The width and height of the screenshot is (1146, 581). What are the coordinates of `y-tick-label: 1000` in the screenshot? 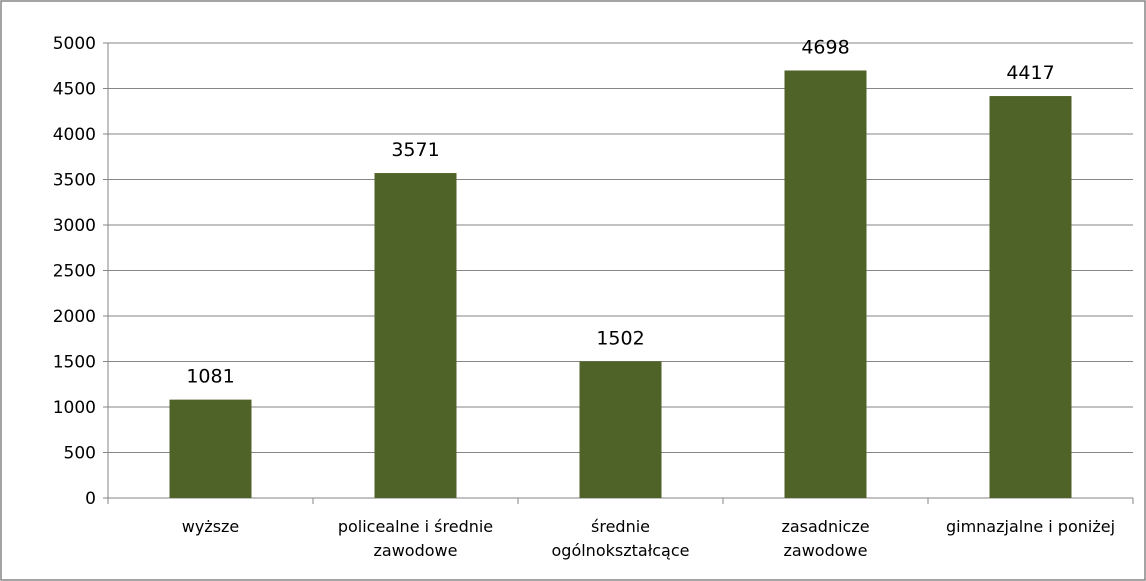 It's located at (74, 408).